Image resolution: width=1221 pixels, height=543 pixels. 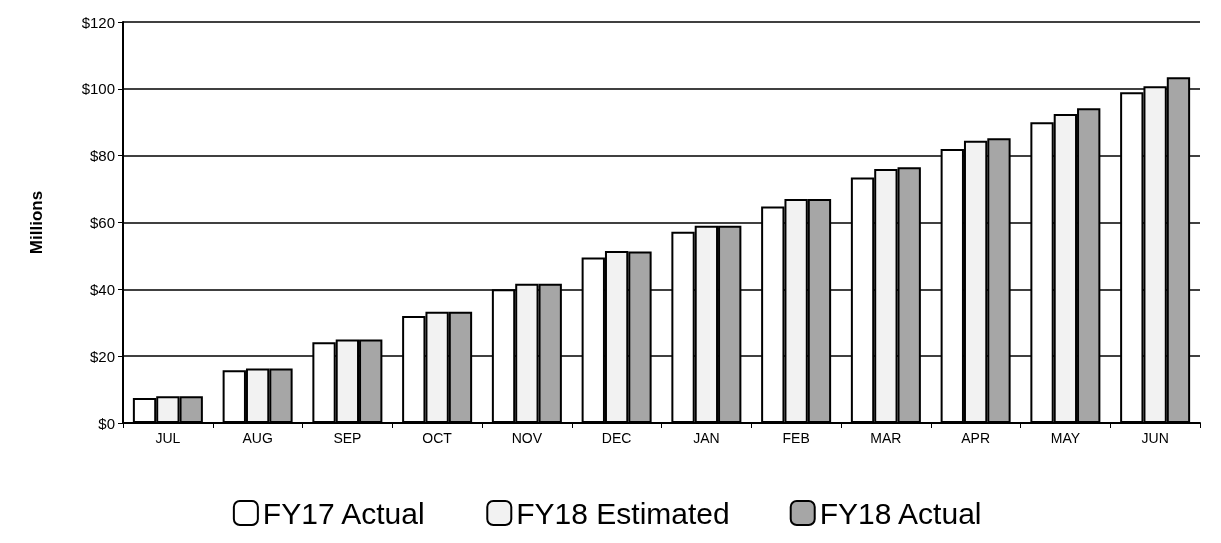 I want to click on x-tick-label: MAY, so click(x=1065, y=438).